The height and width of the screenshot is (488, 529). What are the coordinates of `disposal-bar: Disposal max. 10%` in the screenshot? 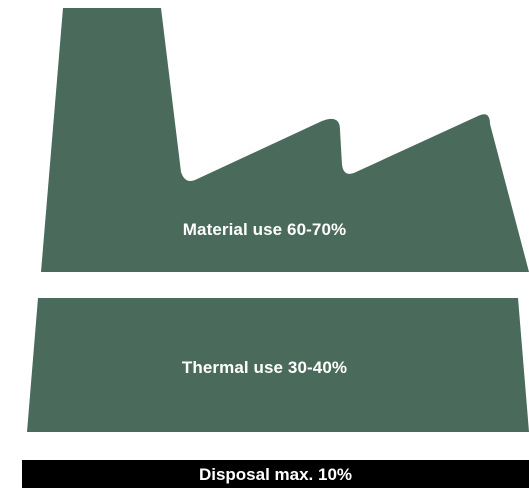 It's located at (275, 474).